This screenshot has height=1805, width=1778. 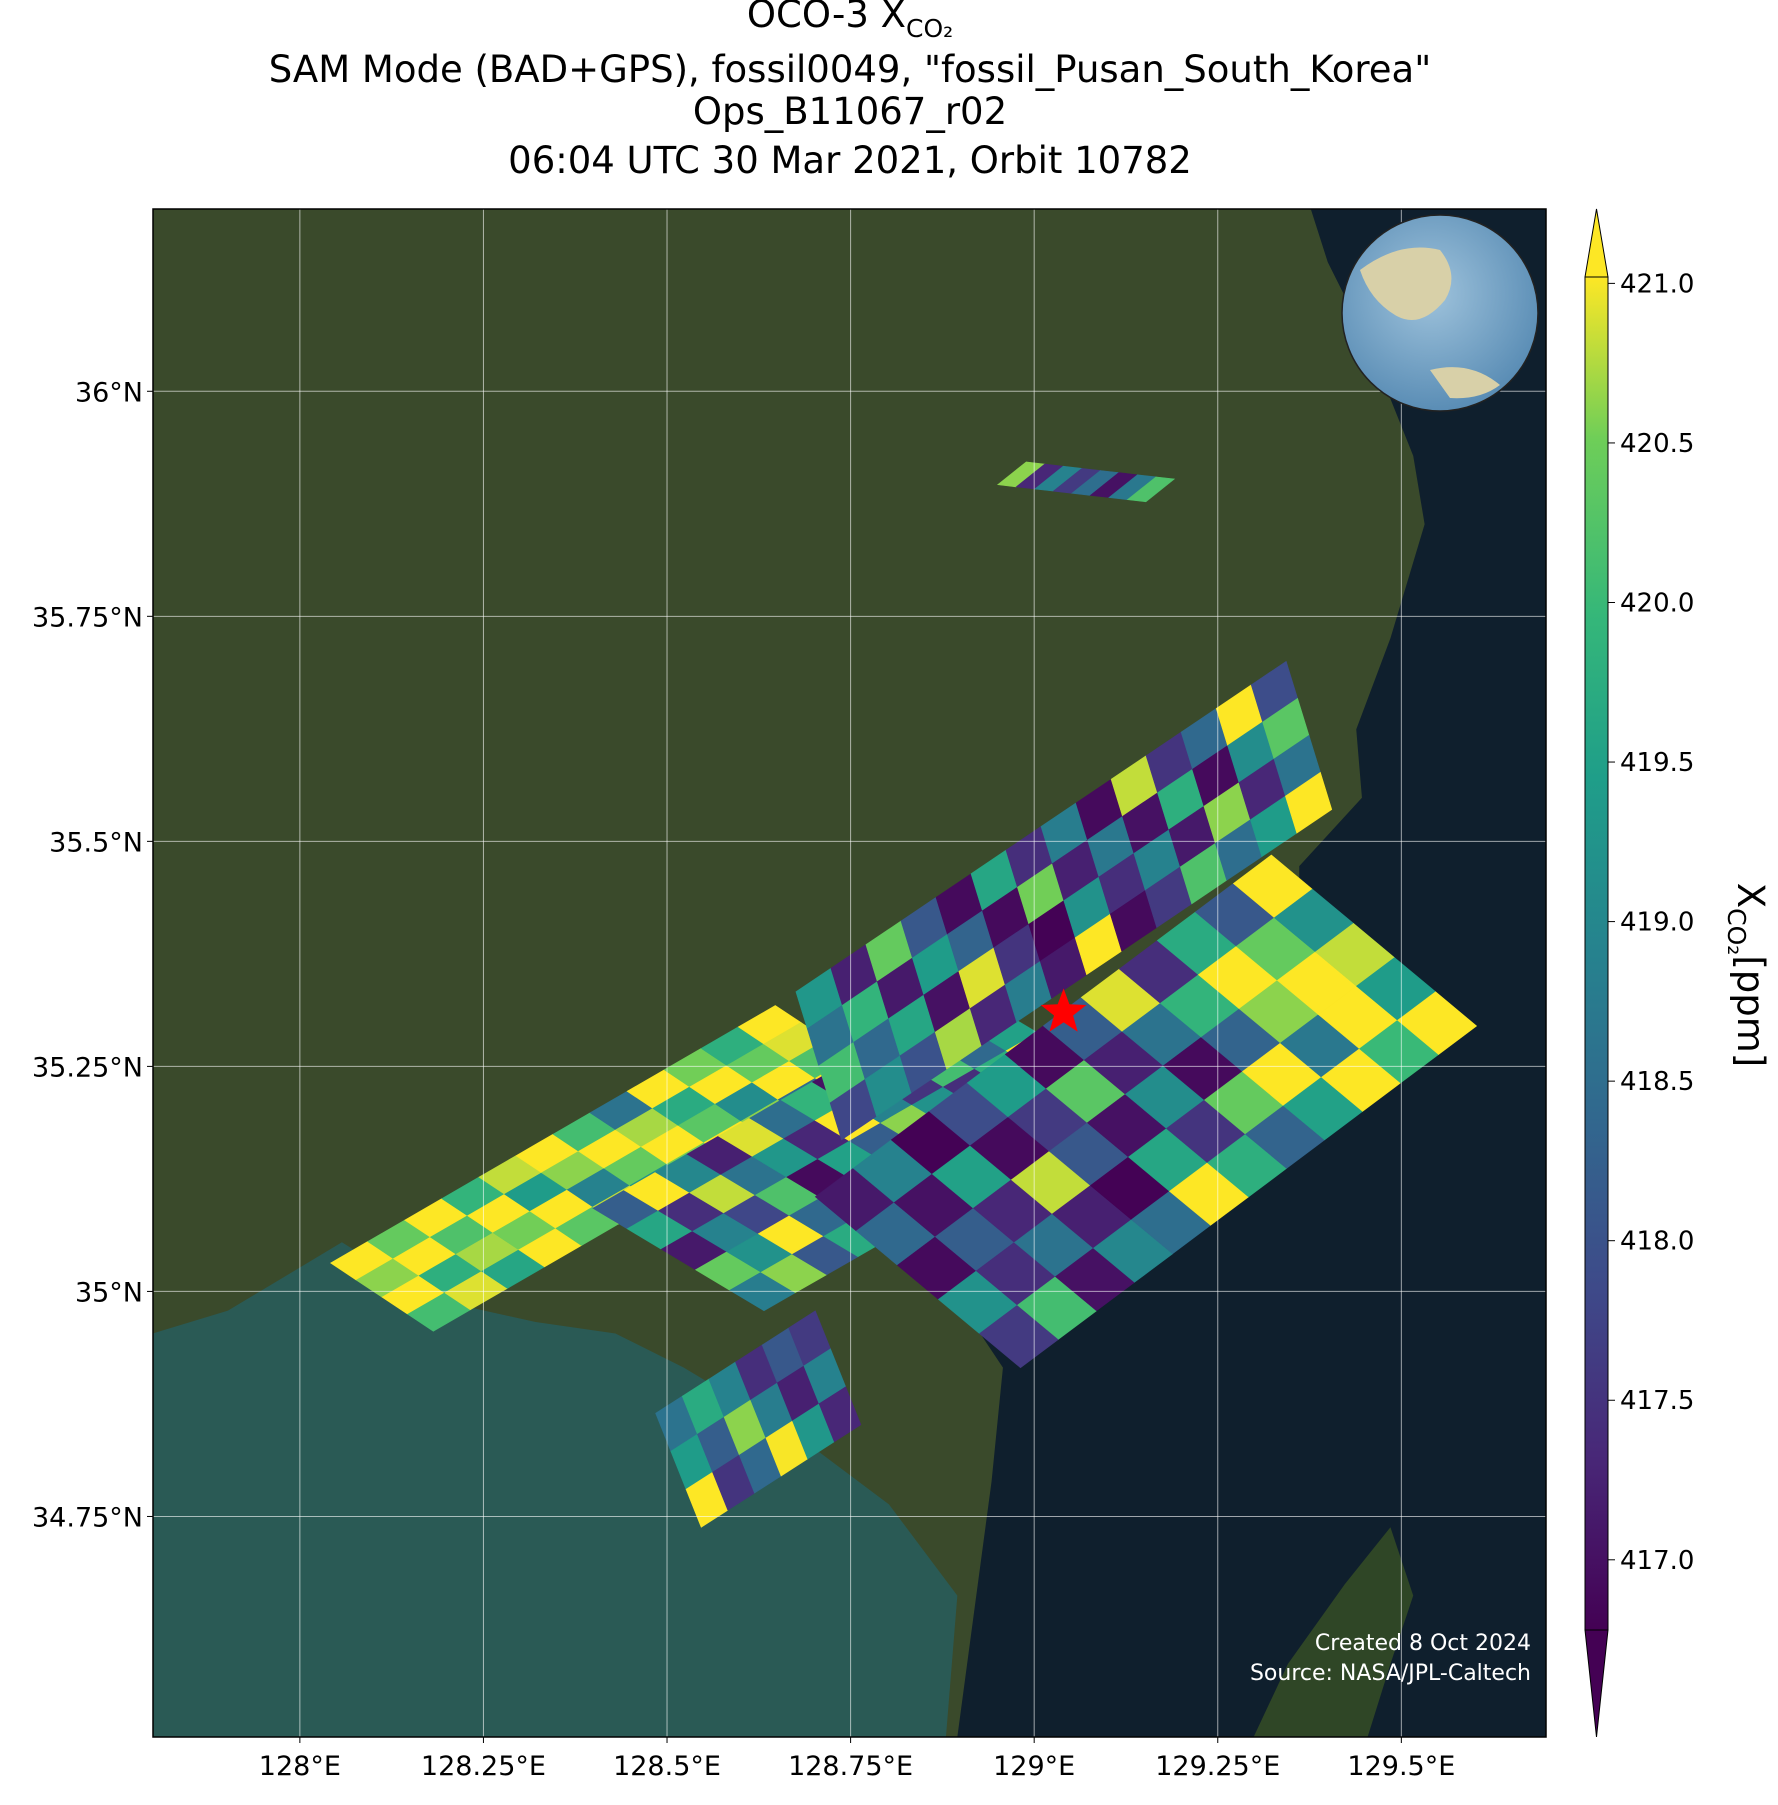 I want to click on credit: Source: NASA/JPL-Caltech, so click(x=1390, y=1673).